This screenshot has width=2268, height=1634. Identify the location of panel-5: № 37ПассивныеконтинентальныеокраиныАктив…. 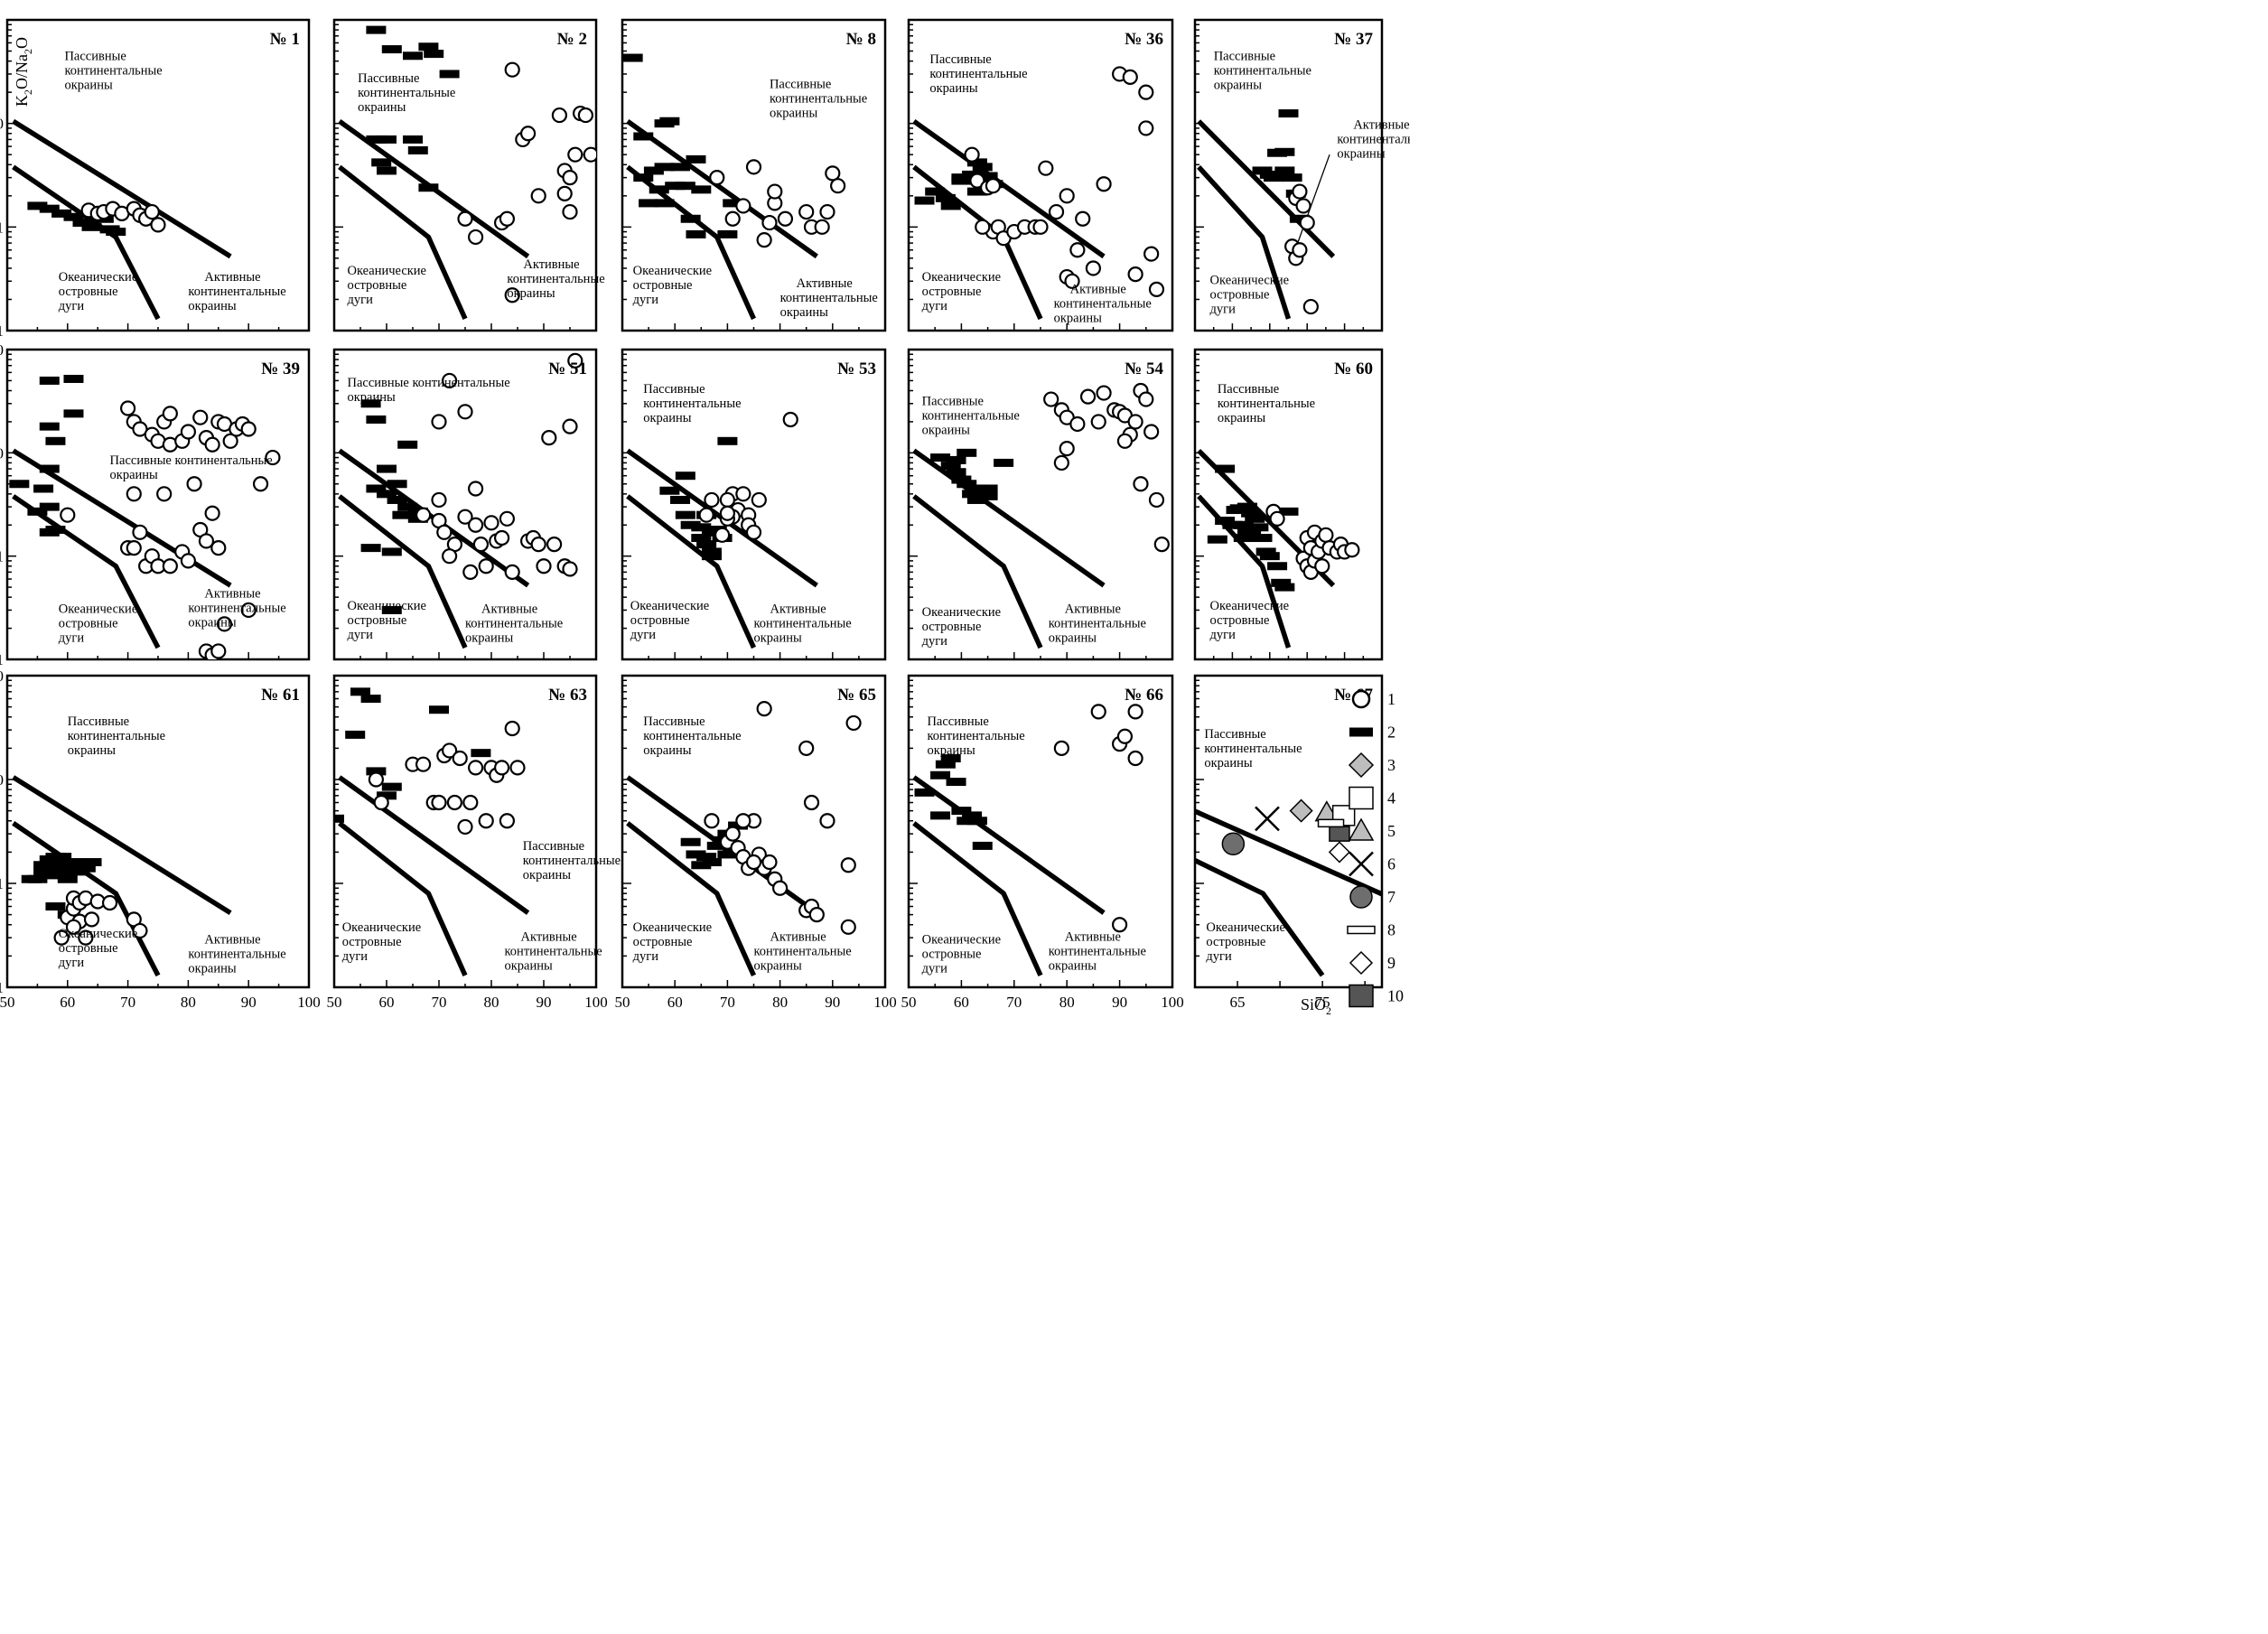
(1301, 175).